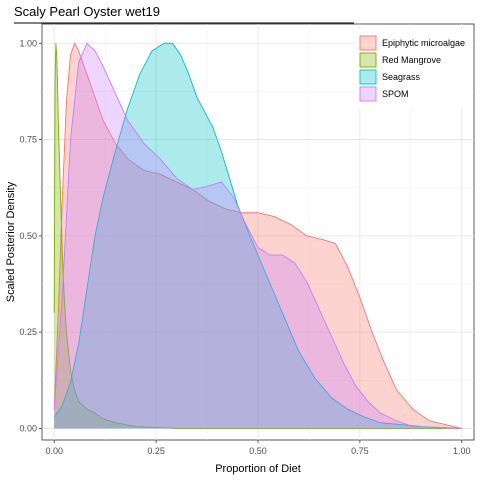  I want to click on chart-title: Scaly Pearl Oyster wet19, so click(87, 11).